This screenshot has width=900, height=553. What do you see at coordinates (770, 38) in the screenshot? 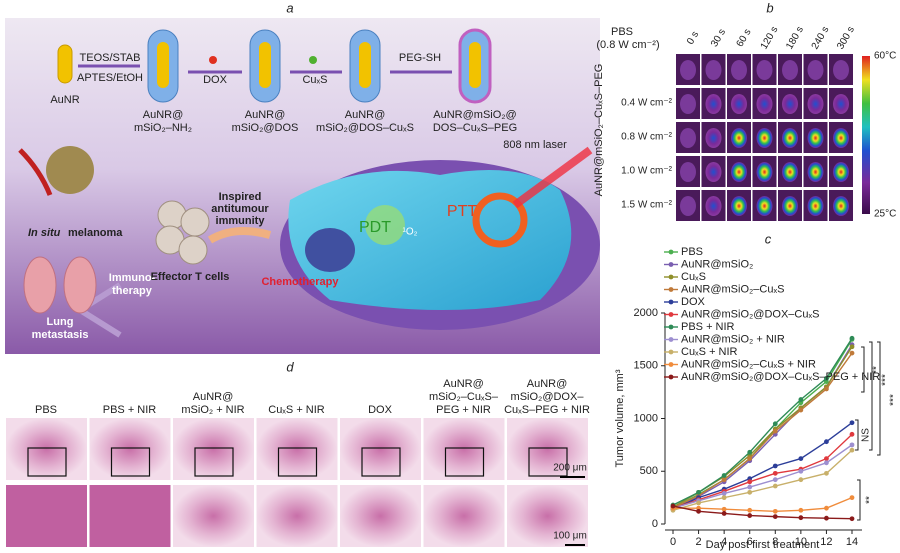
I see `time-label: 120 s` at bounding box center [770, 38].